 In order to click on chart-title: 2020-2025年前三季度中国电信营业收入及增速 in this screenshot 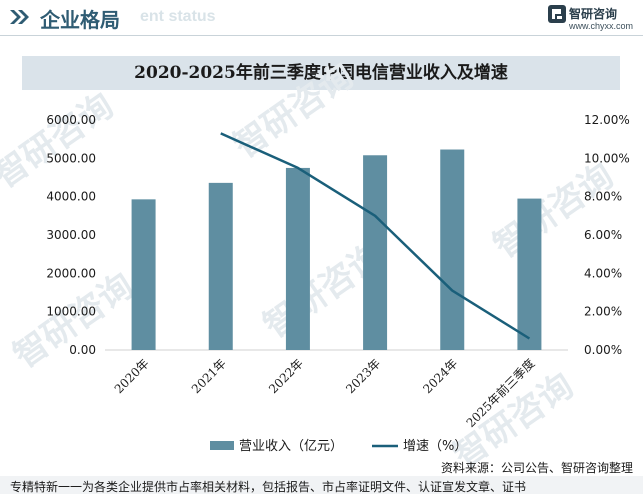, I will do `click(321, 73)`.